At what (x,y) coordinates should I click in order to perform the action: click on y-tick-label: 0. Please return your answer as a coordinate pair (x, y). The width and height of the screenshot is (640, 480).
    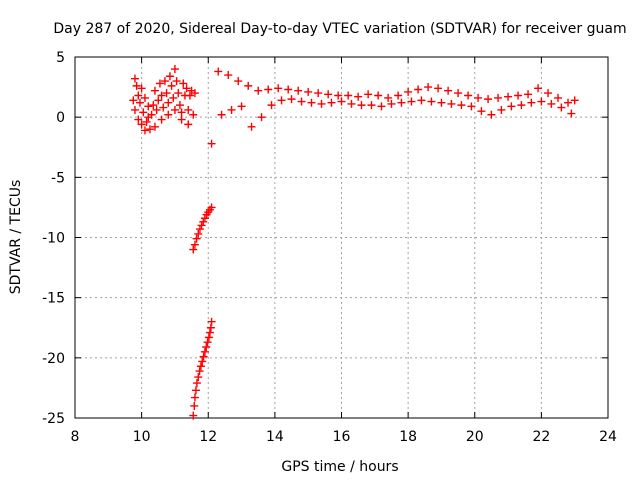
    Looking at the image, I should click on (60, 118).